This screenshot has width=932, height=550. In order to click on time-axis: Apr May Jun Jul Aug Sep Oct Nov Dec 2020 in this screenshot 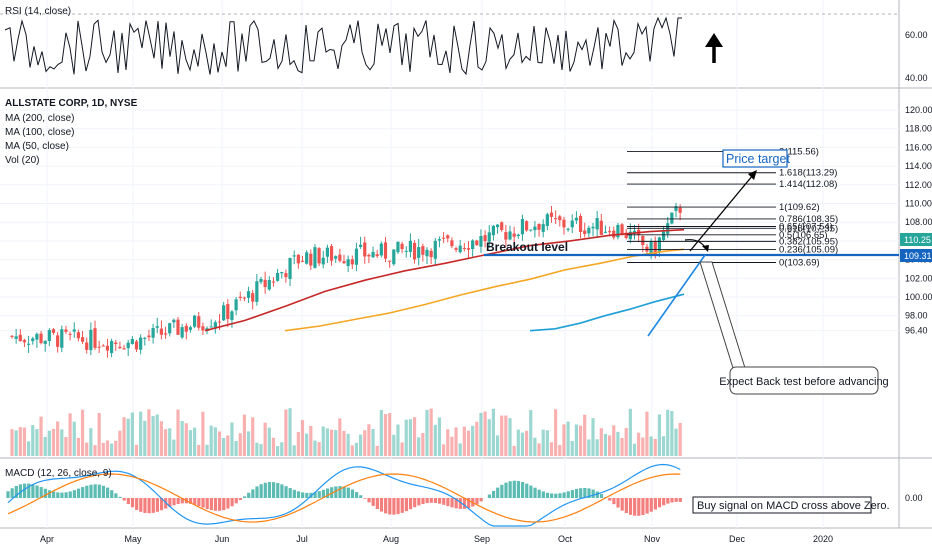, I will do `click(436, 539)`.